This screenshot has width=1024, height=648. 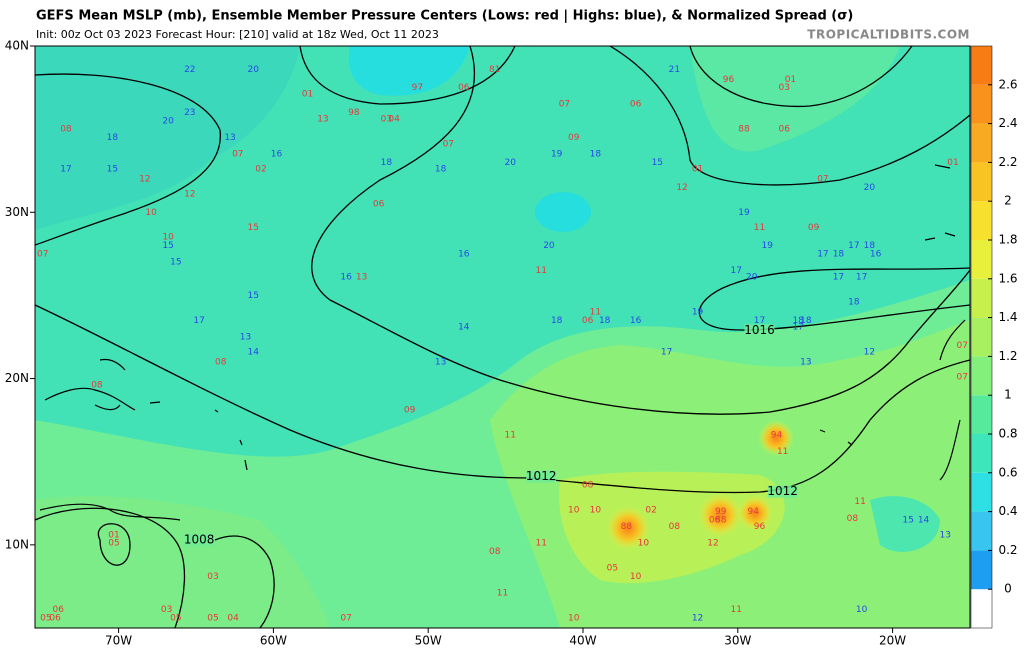 What do you see at coordinates (17, 378) in the screenshot?
I see `y-tick-label: 20N` at bounding box center [17, 378].